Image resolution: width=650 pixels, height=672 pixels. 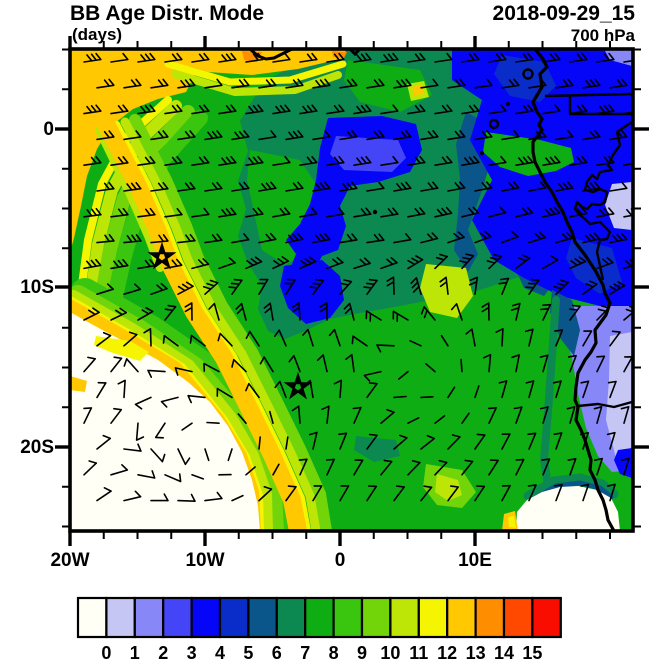 What do you see at coordinates (277, 653) in the screenshot?
I see `colorbar-label: 6` at bounding box center [277, 653].